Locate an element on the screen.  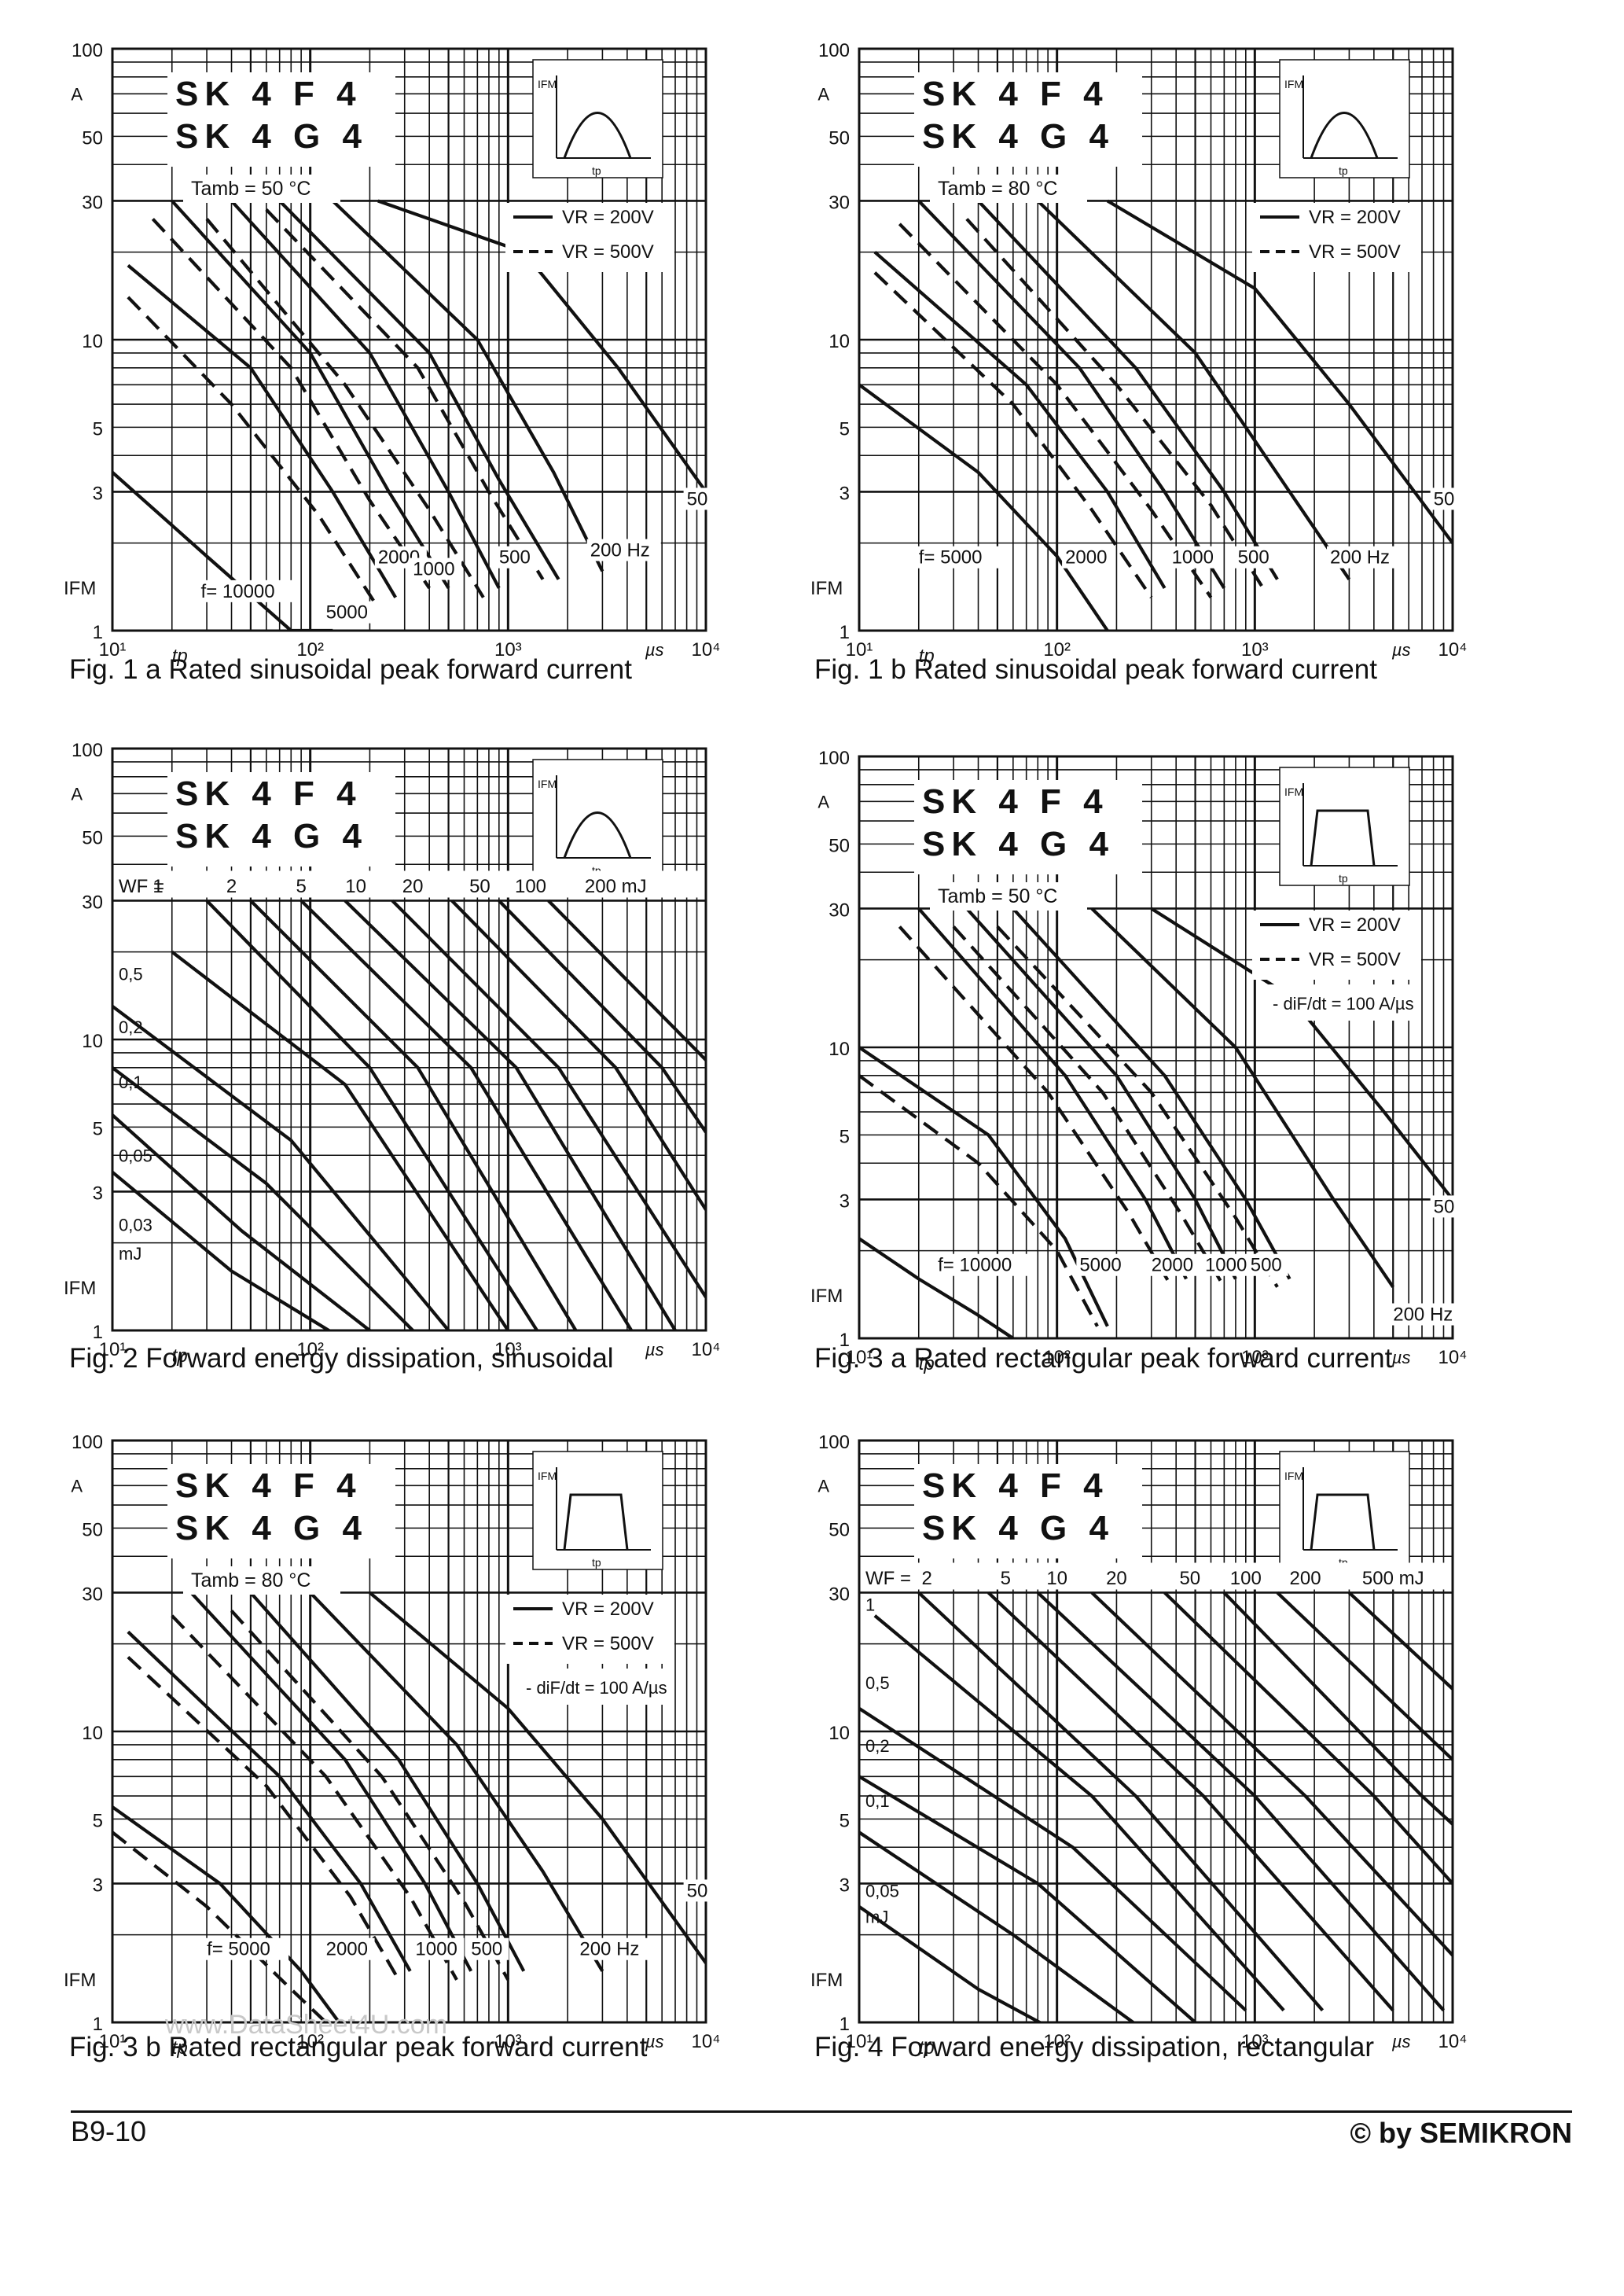
series-group is located at coordinates (409, 415).